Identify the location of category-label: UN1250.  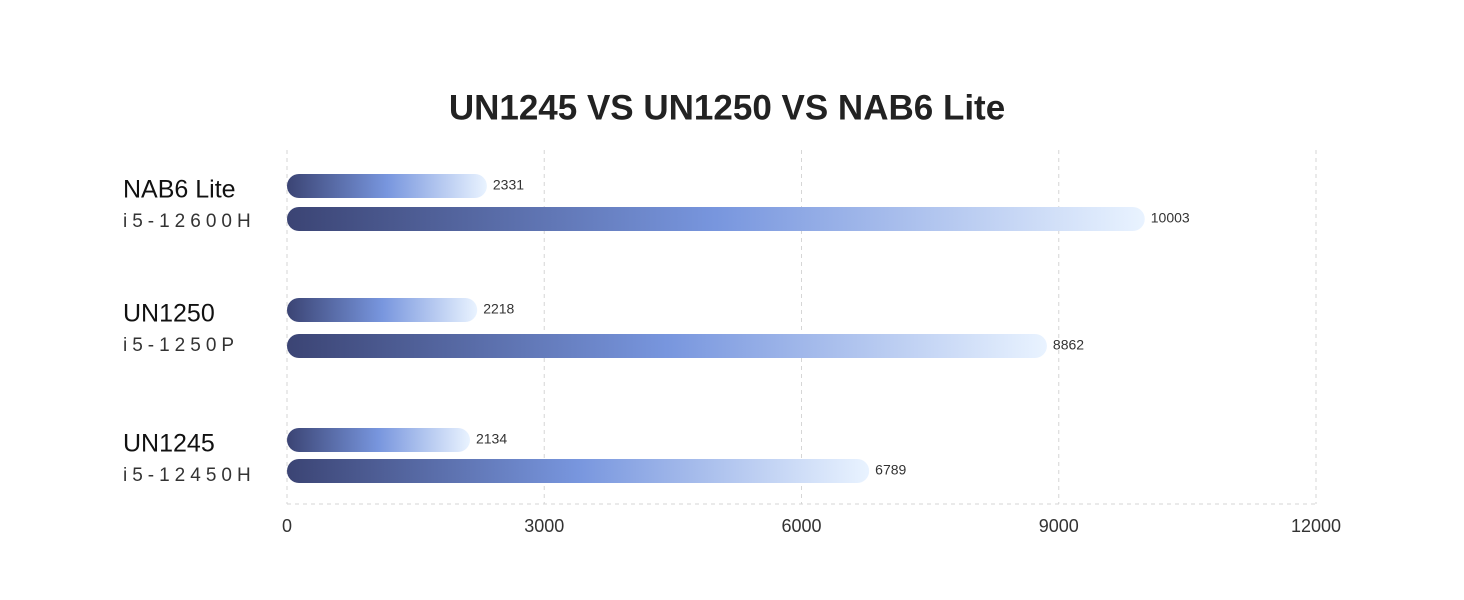
(169, 314).